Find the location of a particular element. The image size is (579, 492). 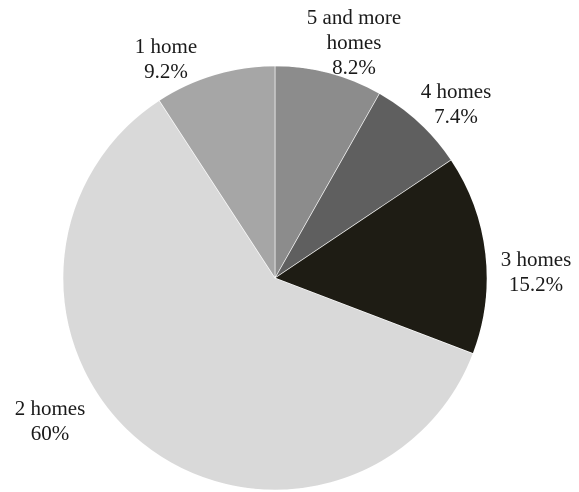

slice-category-label: 3 homes is located at coordinates (536, 259).